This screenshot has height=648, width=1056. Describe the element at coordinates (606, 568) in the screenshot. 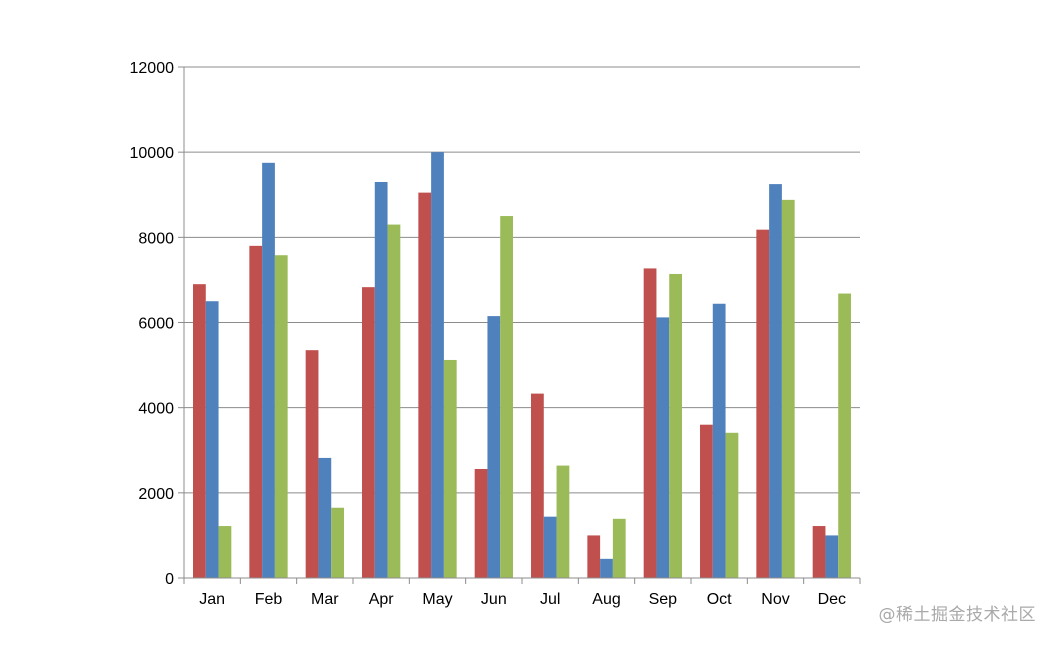

I see `bar-aug-series2` at that location.